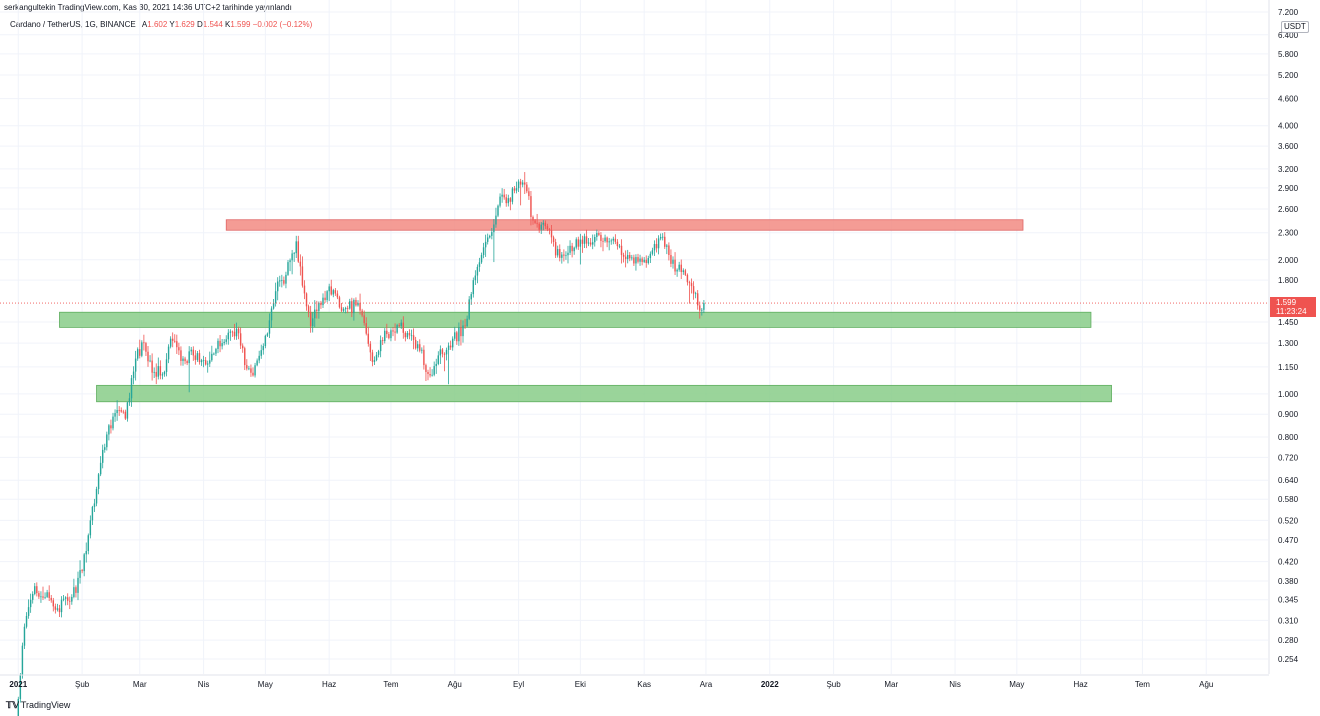 This screenshot has height=716, width=1320. What do you see at coordinates (1288, 640) in the screenshot?
I see `price-tick-label: 0.280` at bounding box center [1288, 640].